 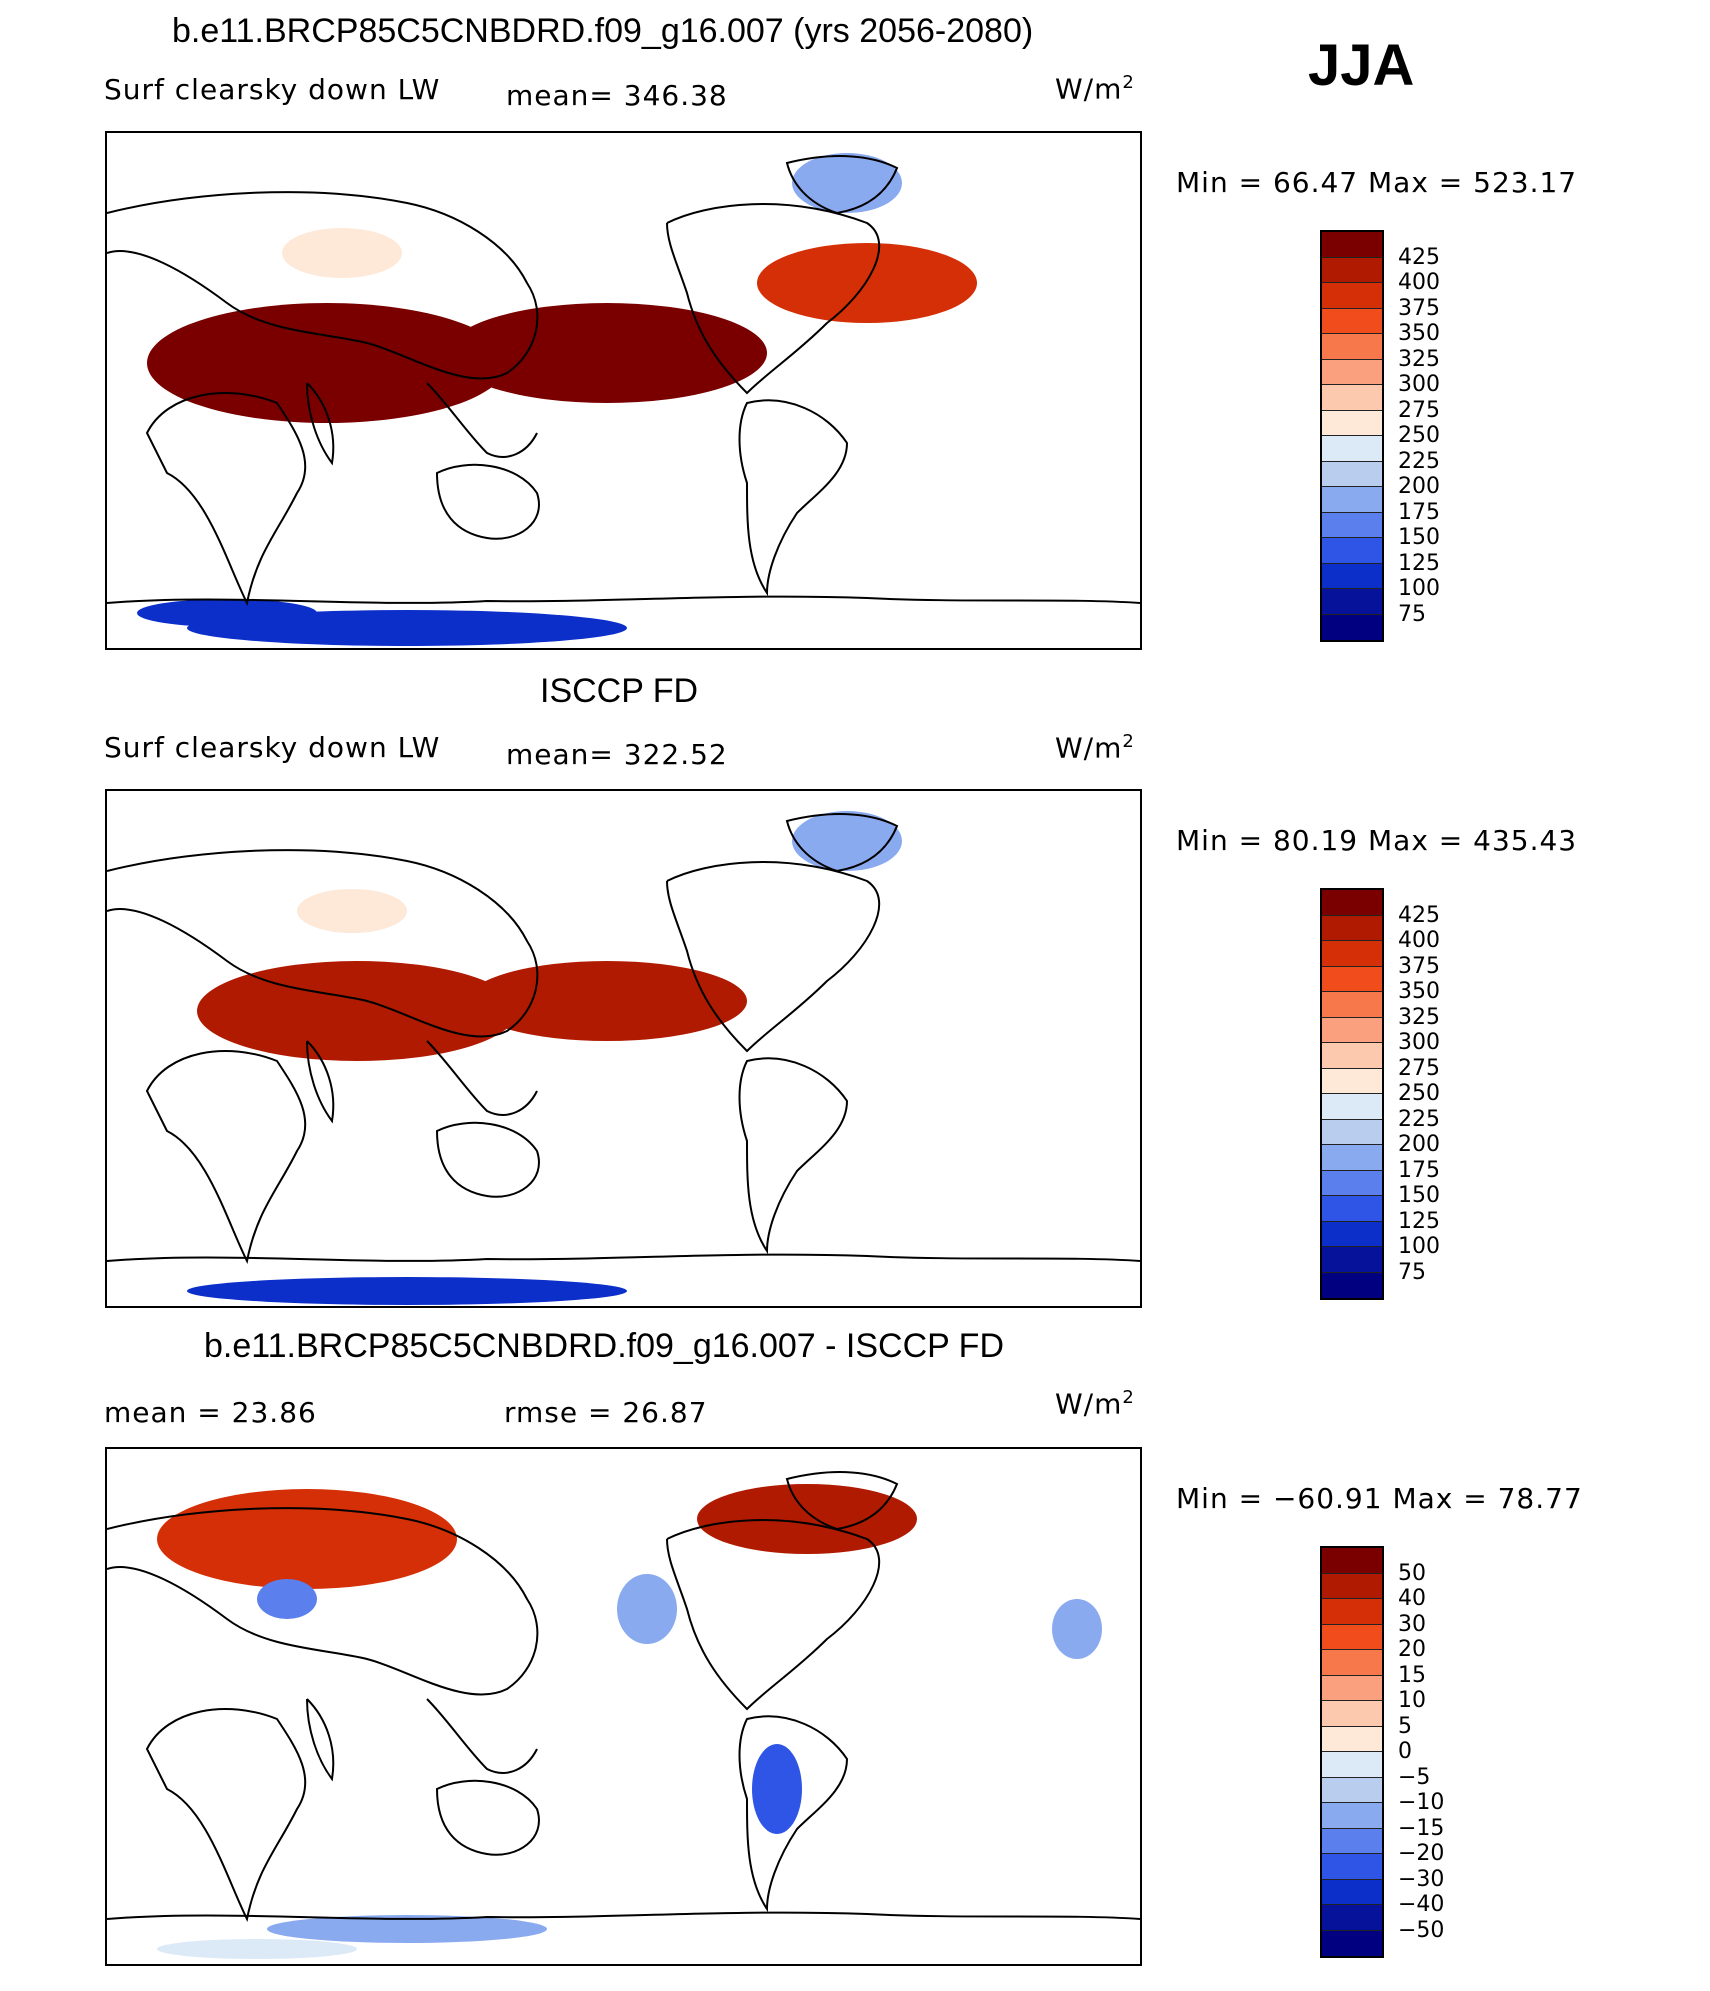 I want to click on colorbar-tick-label: −5, so click(x=1414, y=1777).